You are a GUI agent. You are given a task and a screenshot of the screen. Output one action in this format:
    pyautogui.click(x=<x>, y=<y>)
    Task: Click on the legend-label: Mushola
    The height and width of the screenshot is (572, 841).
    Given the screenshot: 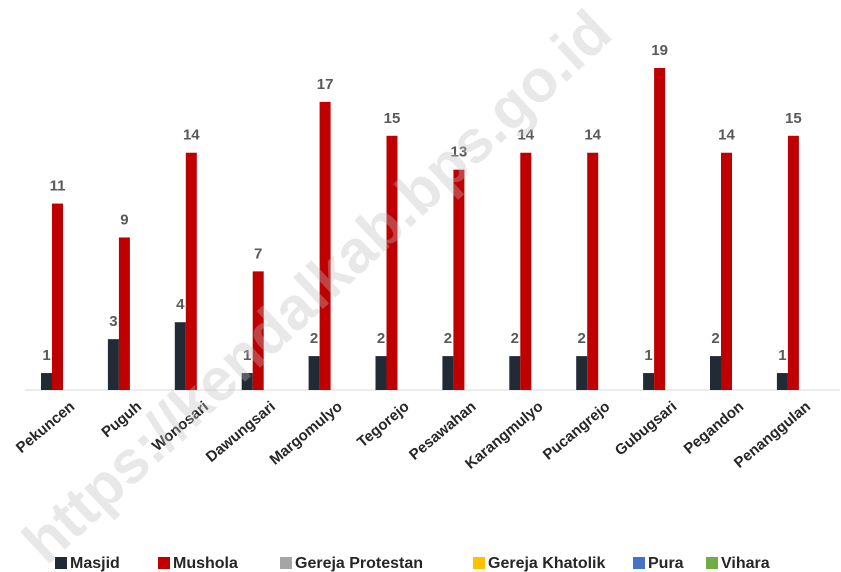 What is the action you would take?
    pyautogui.click(x=205, y=563)
    